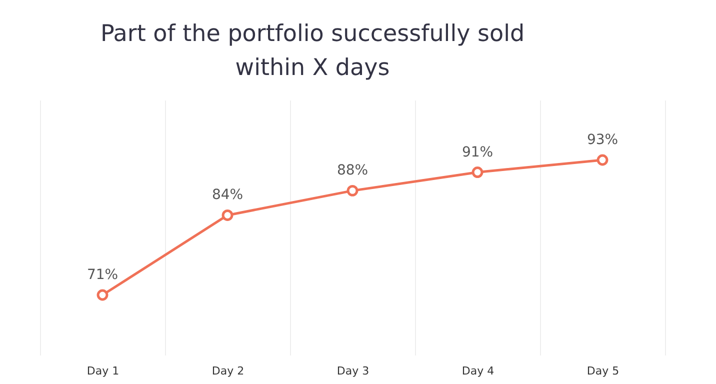 This screenshot has height=384, width=716. Describe the element at coordinates (478, 152) in the screenshot. I see `data-label: 91%` at that location.